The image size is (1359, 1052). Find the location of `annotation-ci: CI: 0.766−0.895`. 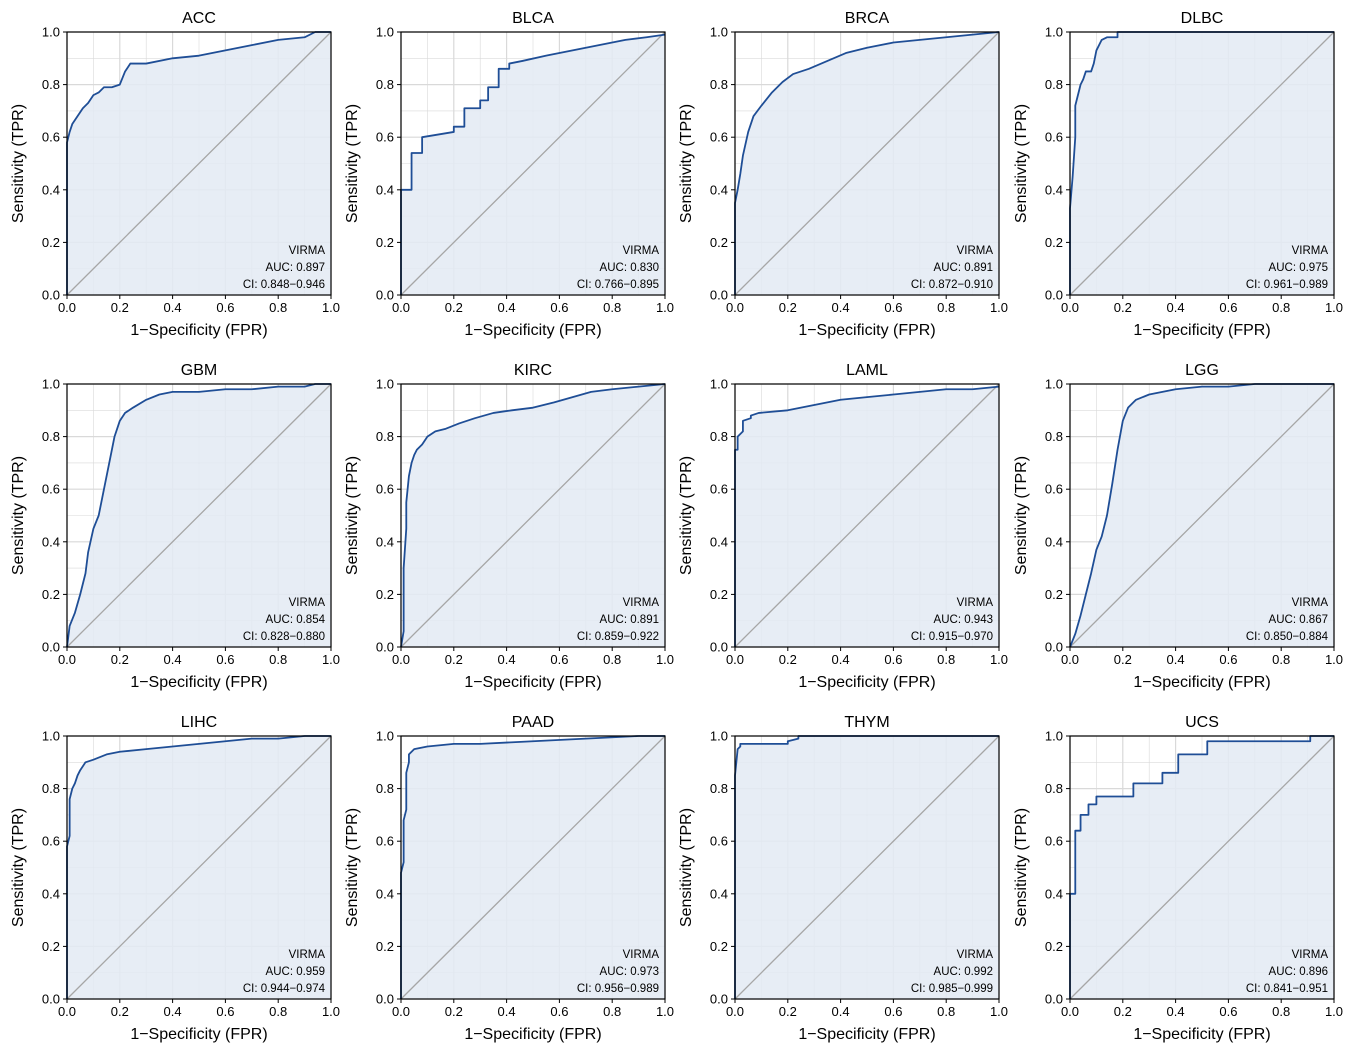

annotation-ci: CI: 0.766−0.895 is located at coordinates (618, 285).